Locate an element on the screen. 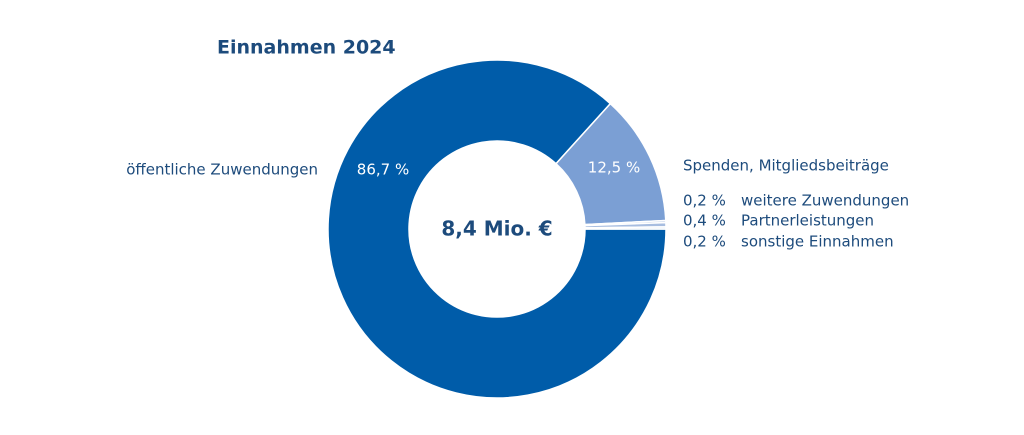  category-label: öffentliche Zuwendungen is located at coordinates (222, 170).